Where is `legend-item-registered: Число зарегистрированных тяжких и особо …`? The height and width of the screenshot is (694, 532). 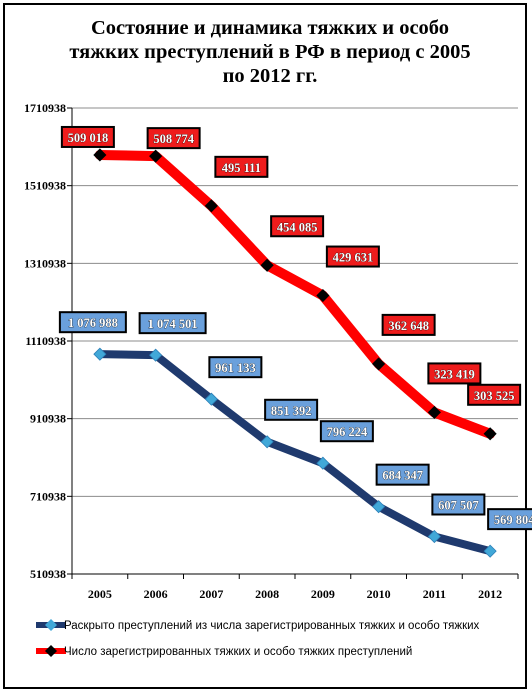 legend-item-registered: Число зарегистрированных тяжких и особо … is located at coordinates (274, 656).